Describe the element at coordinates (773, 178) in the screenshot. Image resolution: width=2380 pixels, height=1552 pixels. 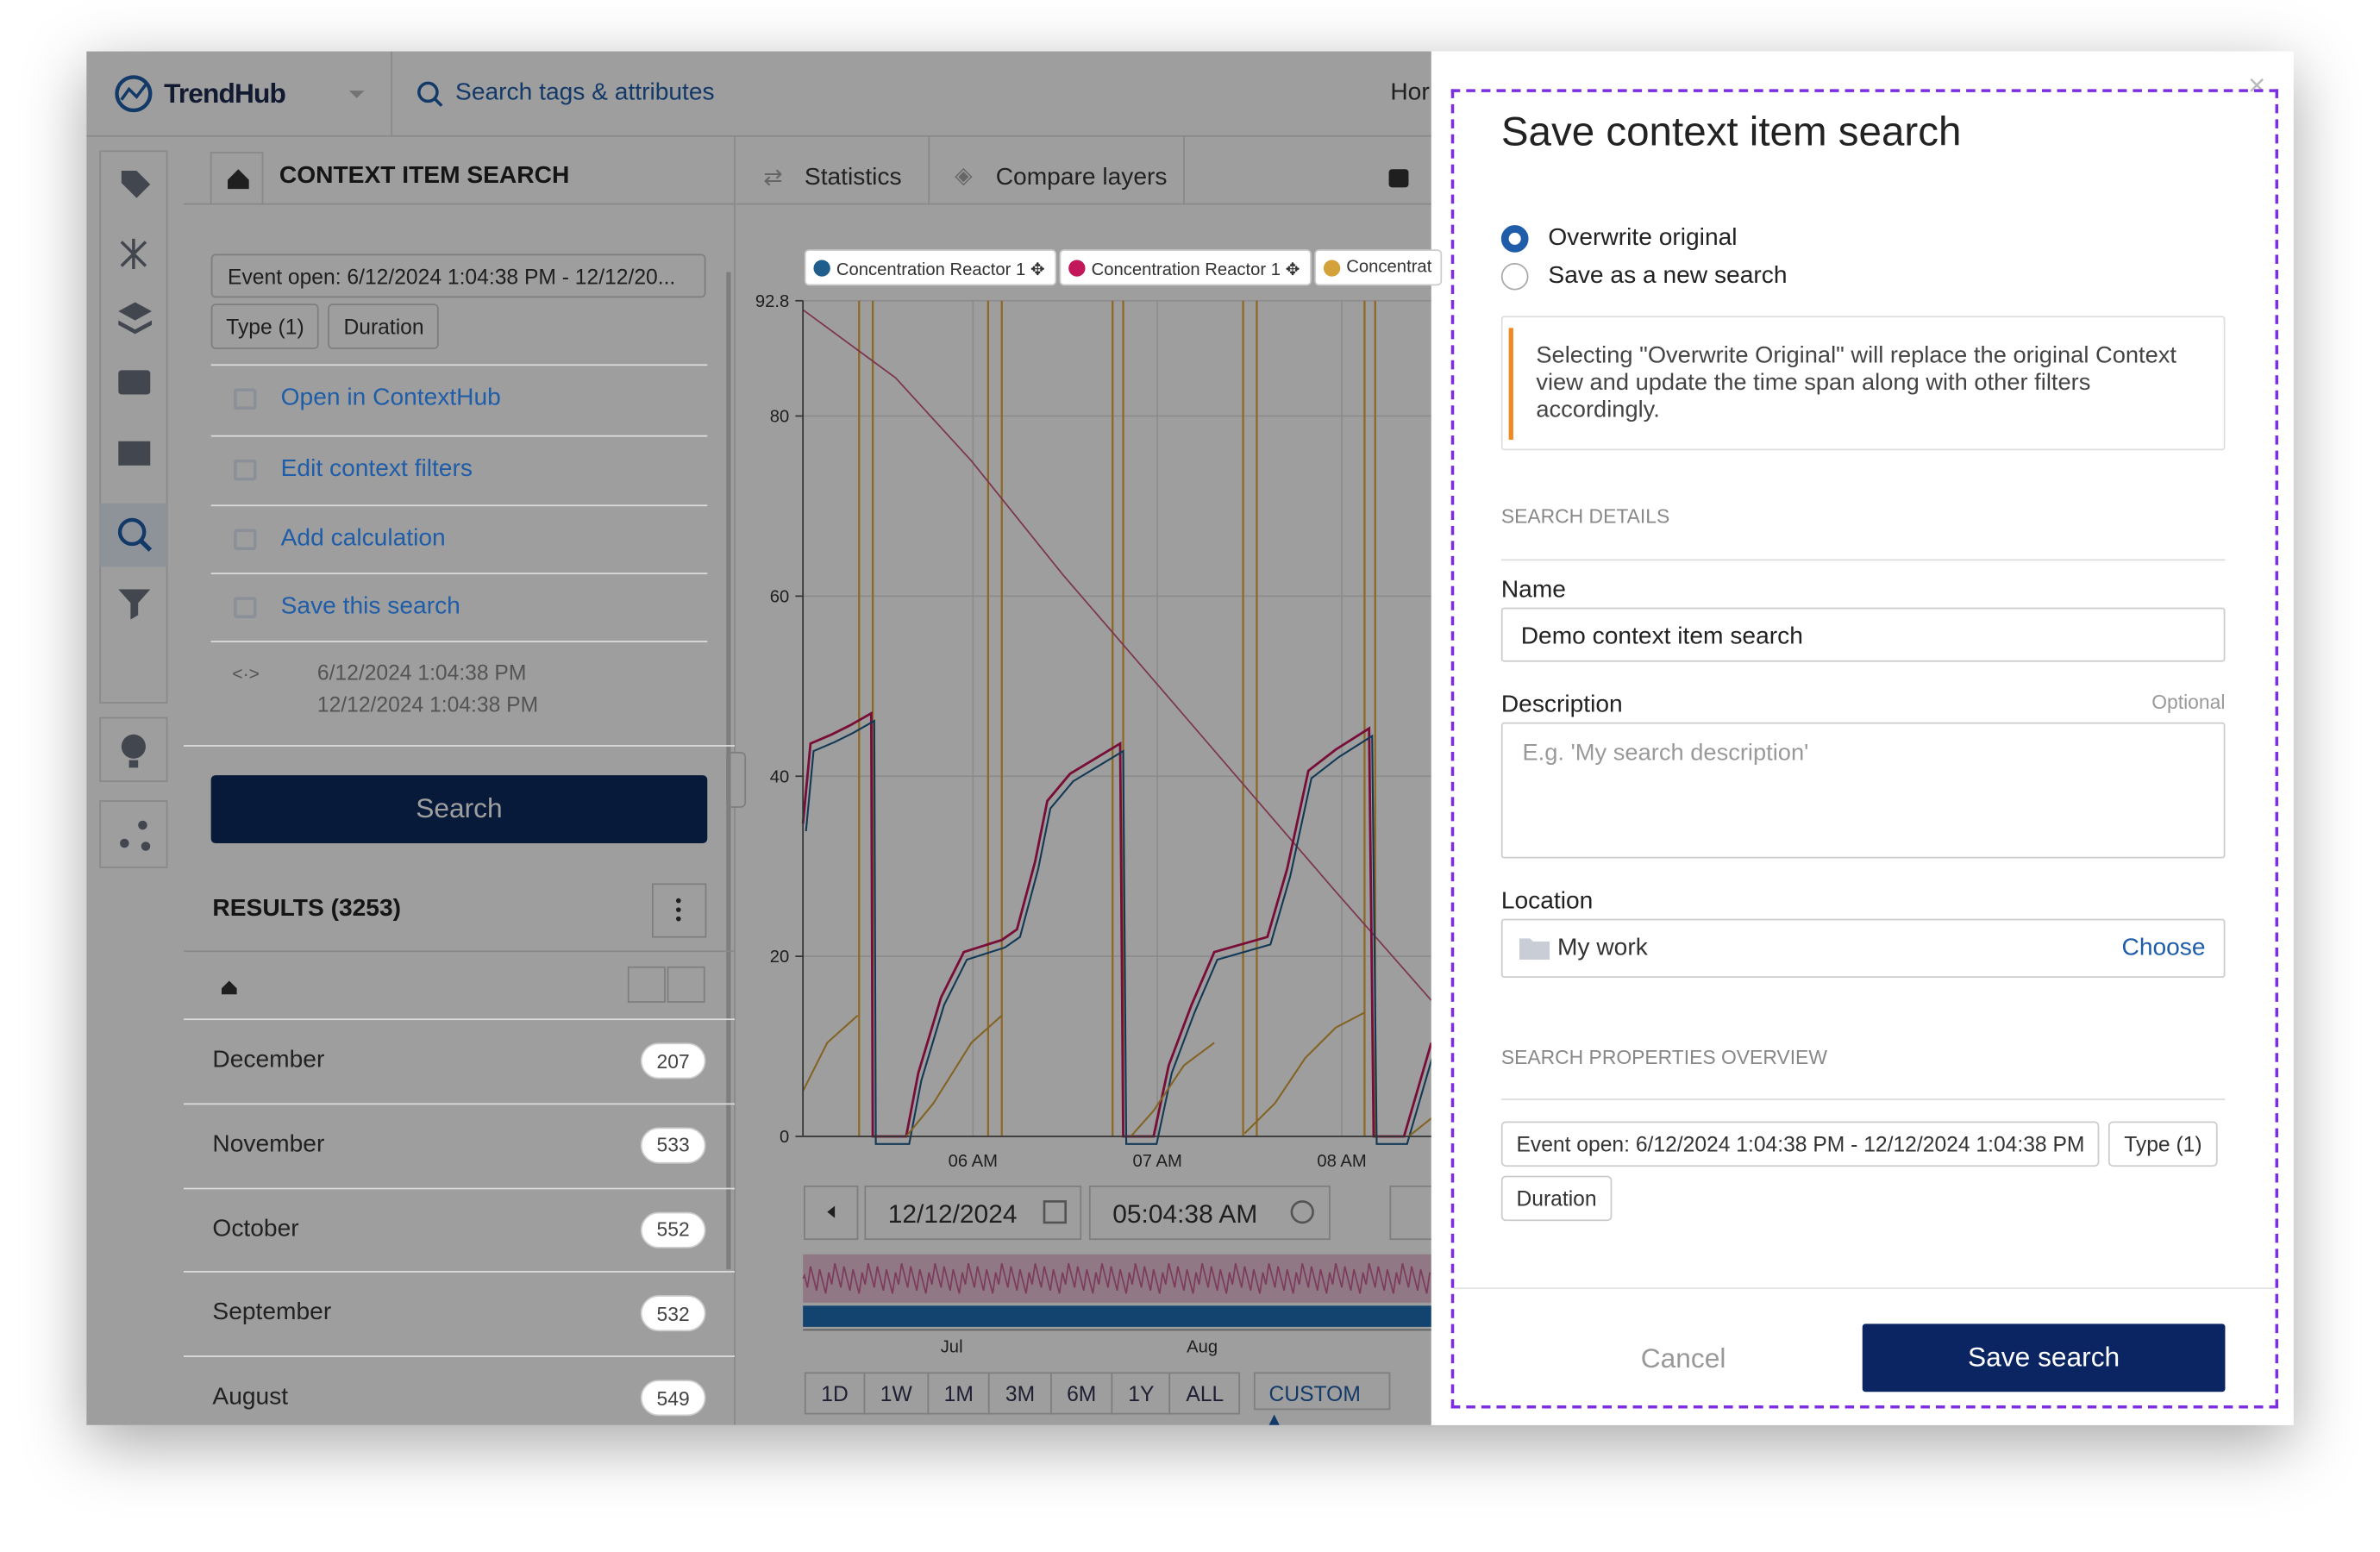
I see `tab-icon: ⇄` at that location.